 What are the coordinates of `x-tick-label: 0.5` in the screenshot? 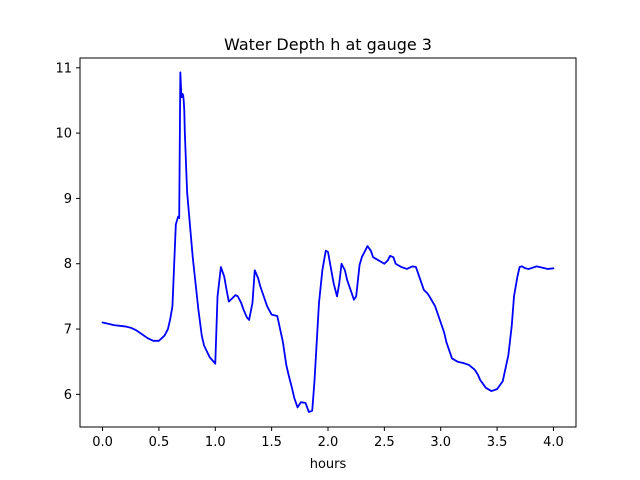 It's located at (159, 442).